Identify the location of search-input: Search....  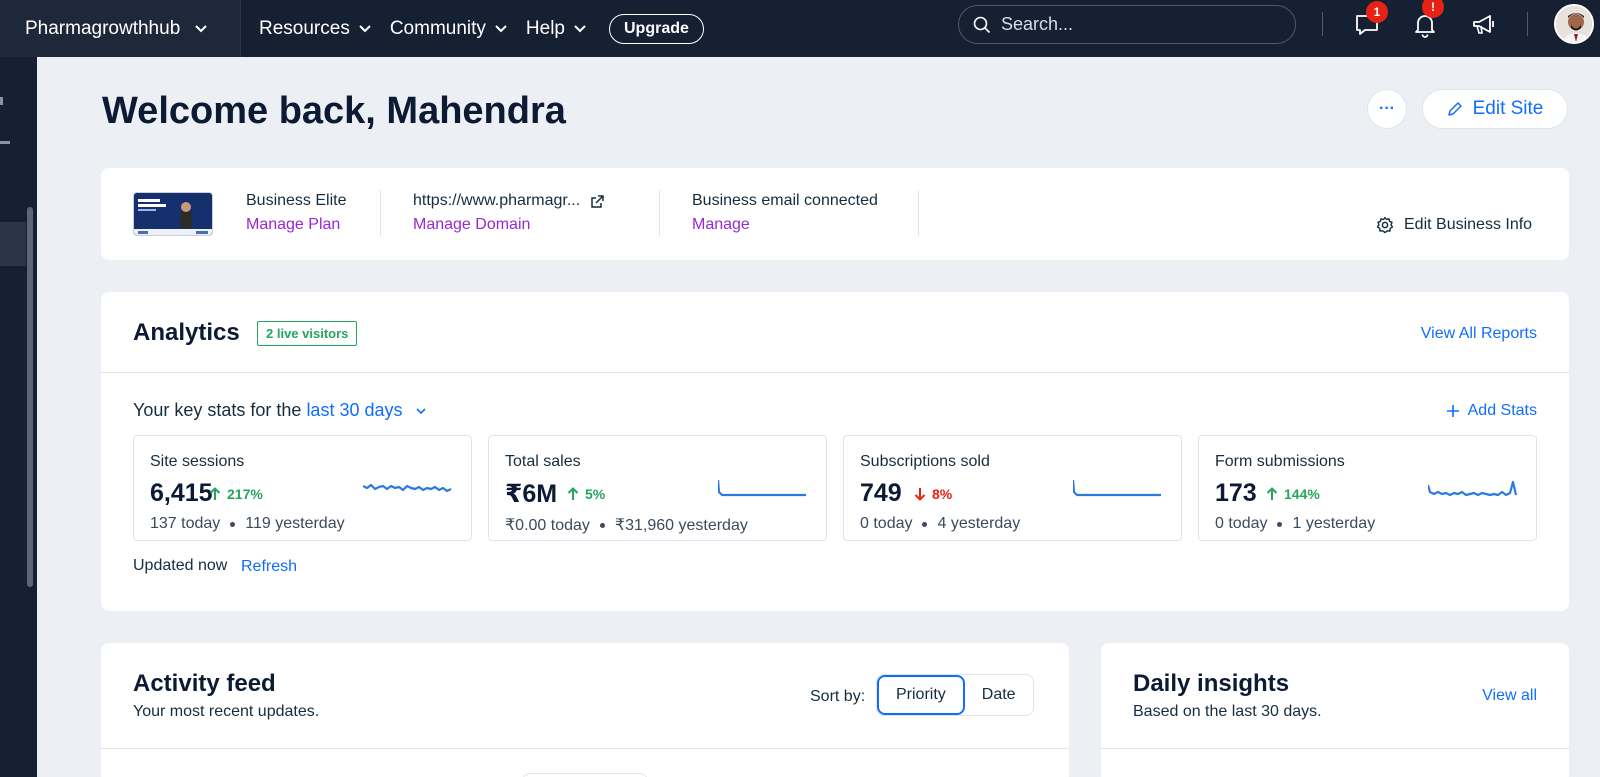
(1127, 24).